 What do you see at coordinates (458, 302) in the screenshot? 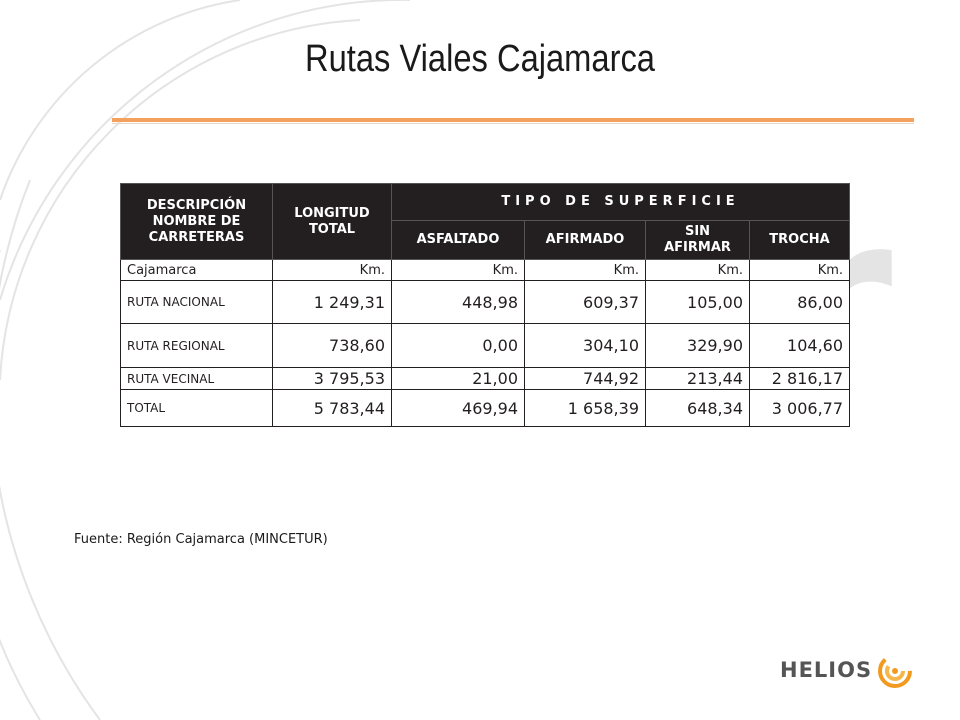
I see `table-cell: 448,98` at bounding box center [458, 302].